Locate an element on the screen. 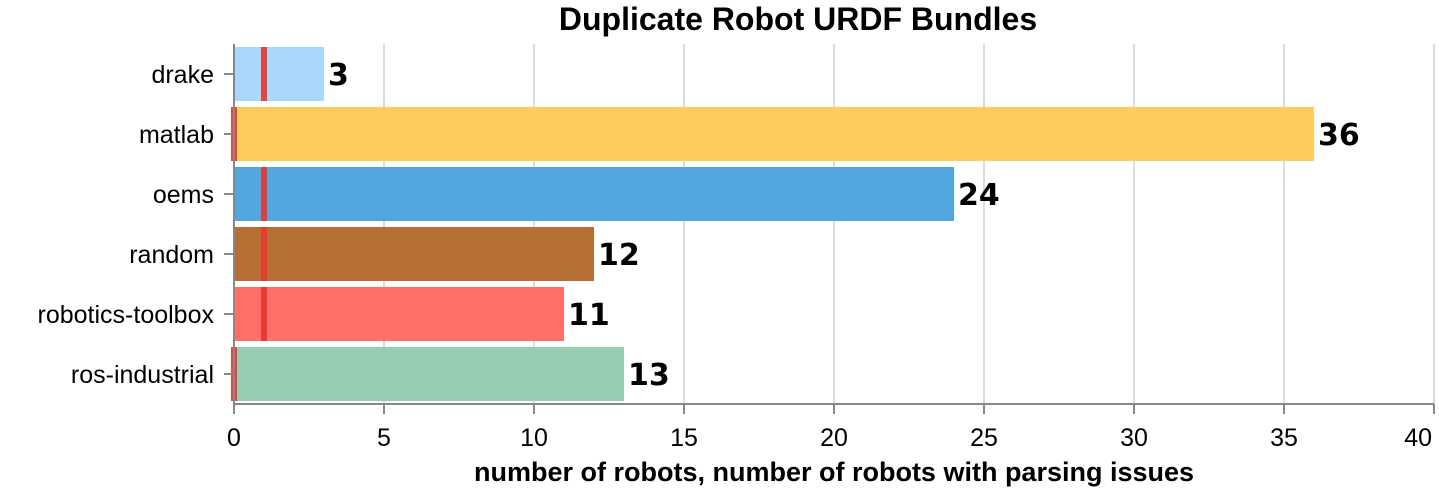 This screenshot has width=1439, height=489. parsing-issue-mark-random is located at coordinates (264, 254).